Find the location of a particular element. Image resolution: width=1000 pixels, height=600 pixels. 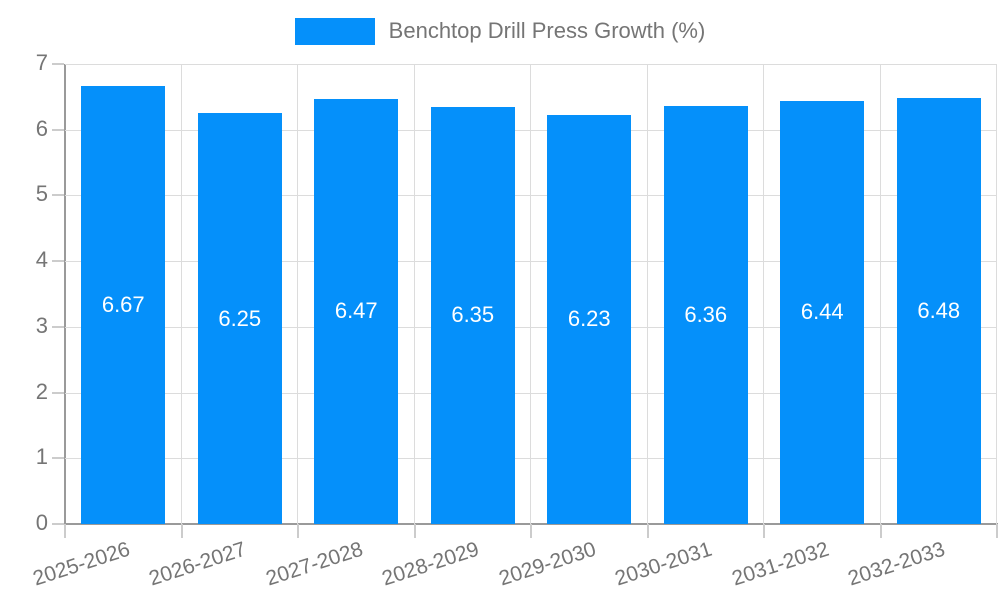

y-axis-tick-label: 3 is located at coordinates (41, 325).